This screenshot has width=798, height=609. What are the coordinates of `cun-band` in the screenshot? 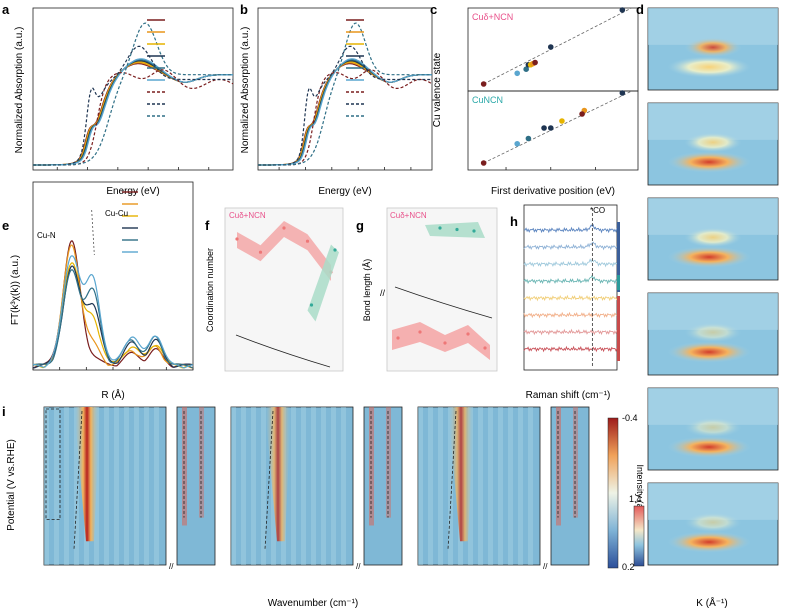 It's located at (441, 341).